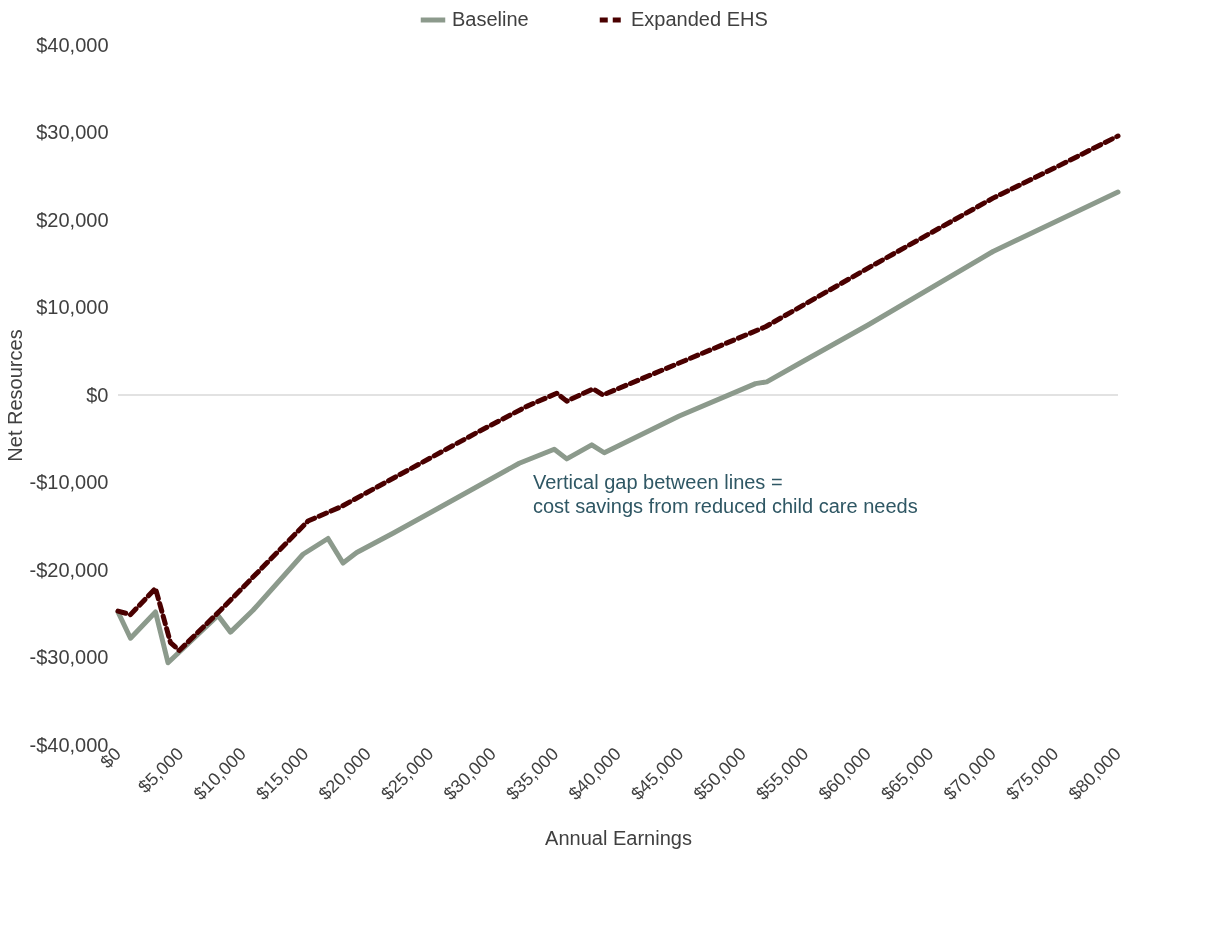 Image resolution: width=1223 pixels, height=933 pixels. What do you see at coordinates (618, 837) in the screenshot?
I see `x-axis-title: Annual Earnings` at bounding box center [618, 837].